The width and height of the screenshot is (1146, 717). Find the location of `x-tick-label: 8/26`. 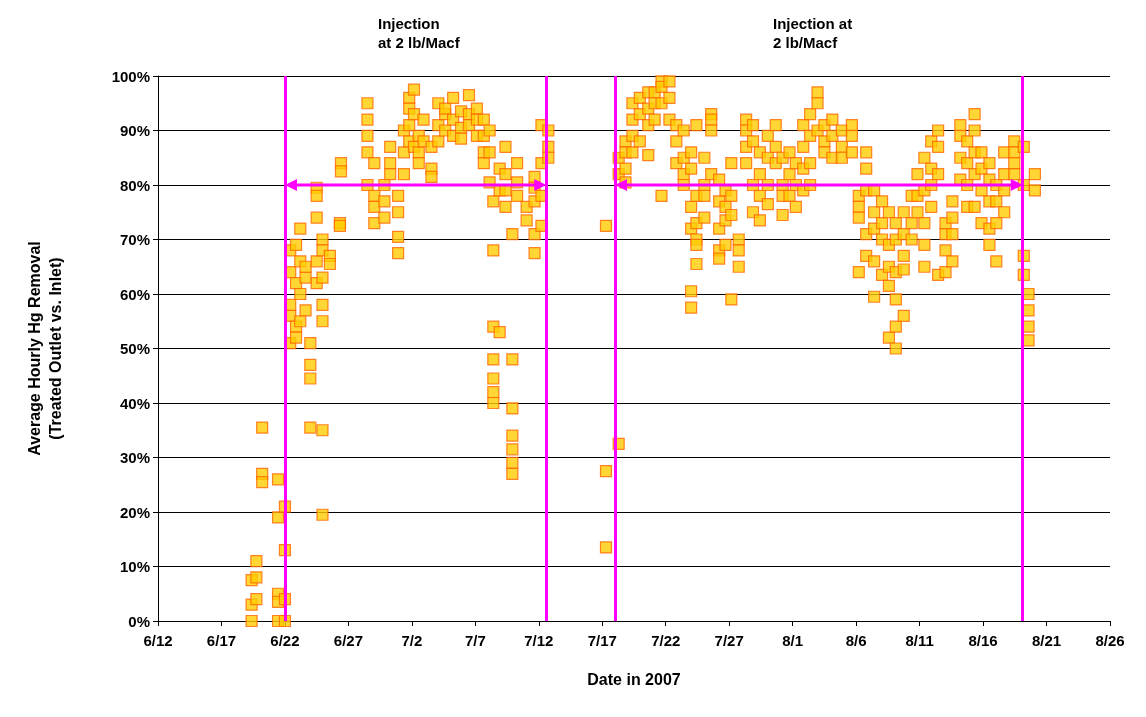

x-tick-label: 8/26 is located at coordinates (1110, 640).